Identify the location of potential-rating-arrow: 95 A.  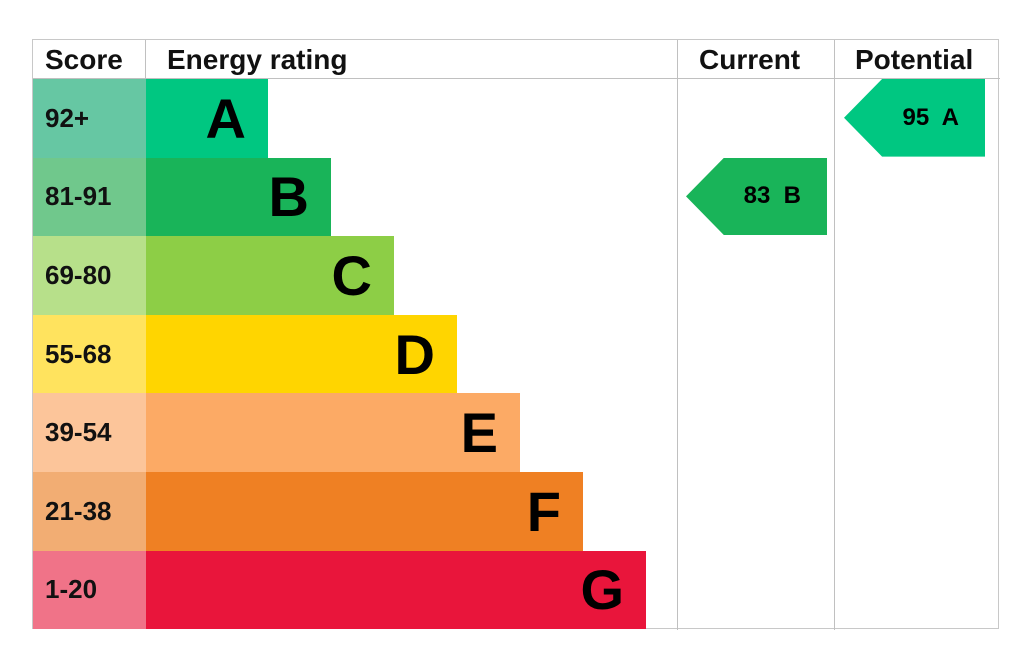
(914, 118).